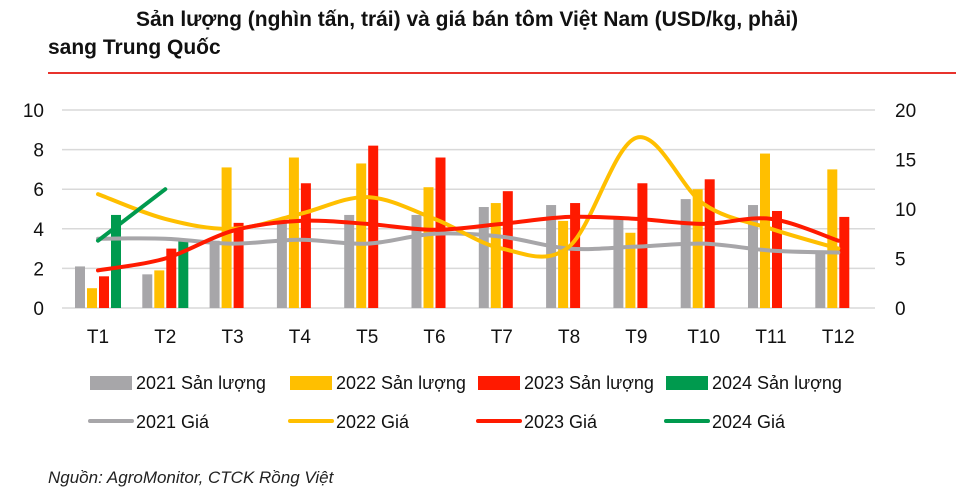  Describe the element at coordinates (201, 383) in the screenshot. I see `legend-label: 2021 Sản lượng` at that location.